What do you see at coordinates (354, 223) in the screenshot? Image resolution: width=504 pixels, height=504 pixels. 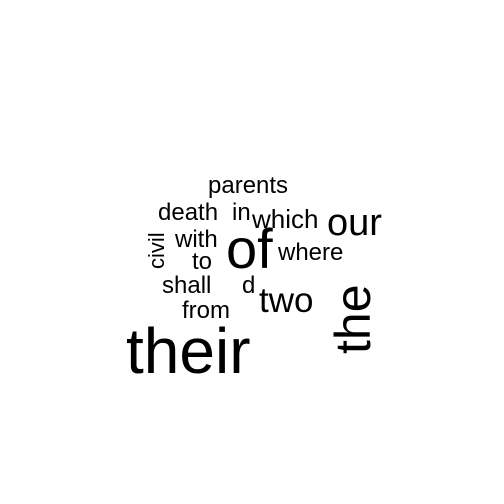 I see `word-our: our` at bounding box center [354, 223].